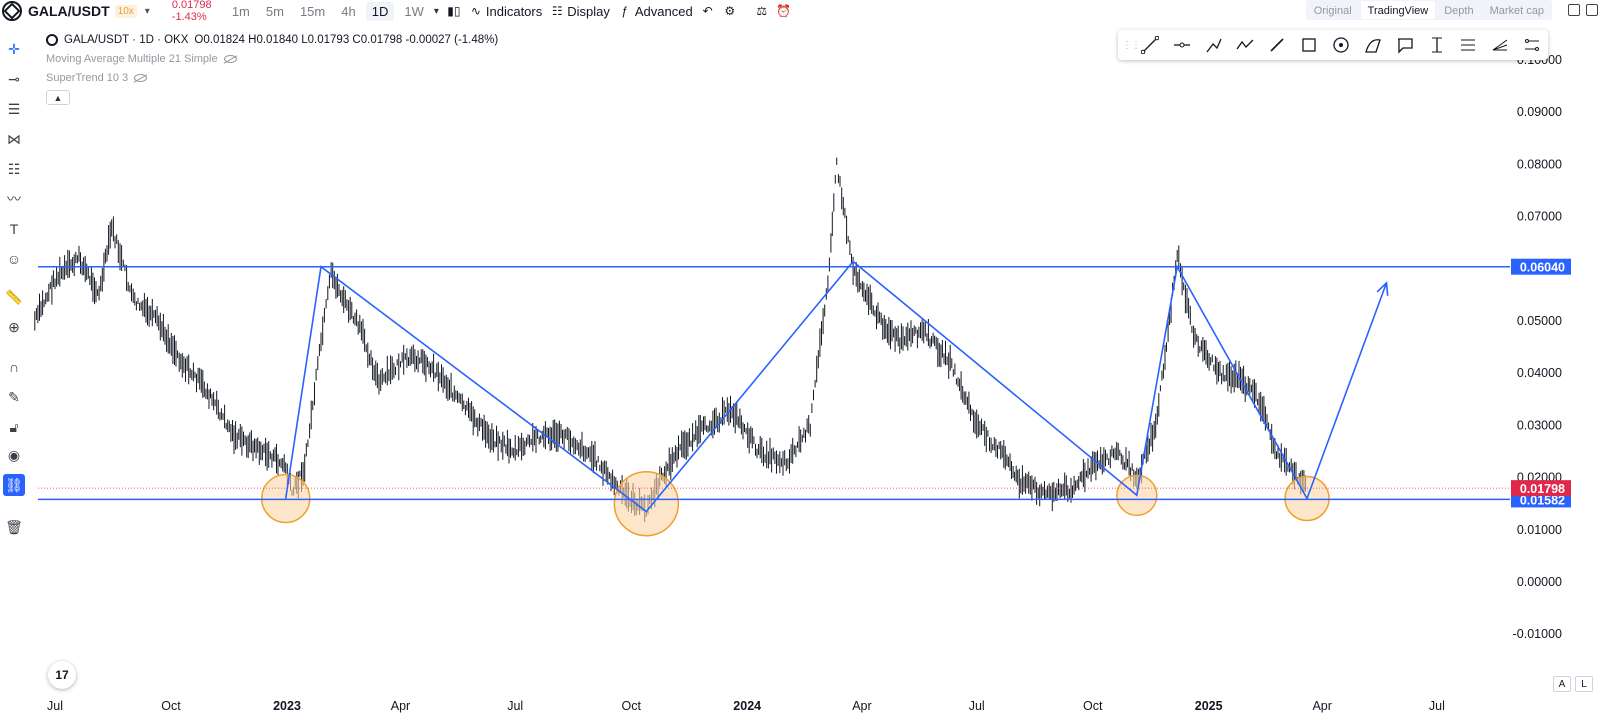 The image size is (1600, 718). I want to click on x-tick-label: Oct, so click(1093, 706).